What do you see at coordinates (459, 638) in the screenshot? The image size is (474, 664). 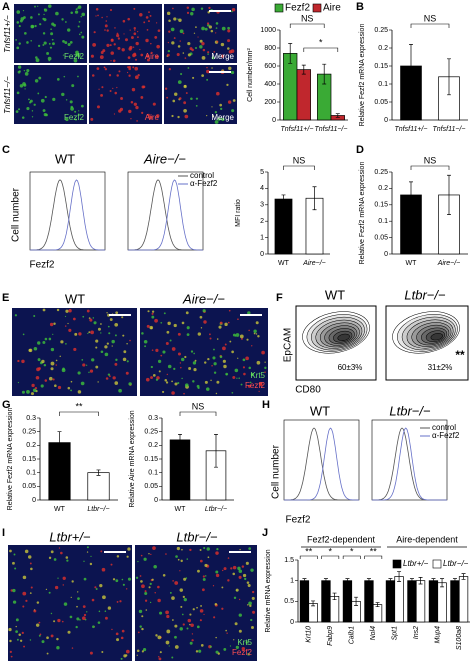 I see `x-tick-label: S100a8` at bounding box center [459, 638].